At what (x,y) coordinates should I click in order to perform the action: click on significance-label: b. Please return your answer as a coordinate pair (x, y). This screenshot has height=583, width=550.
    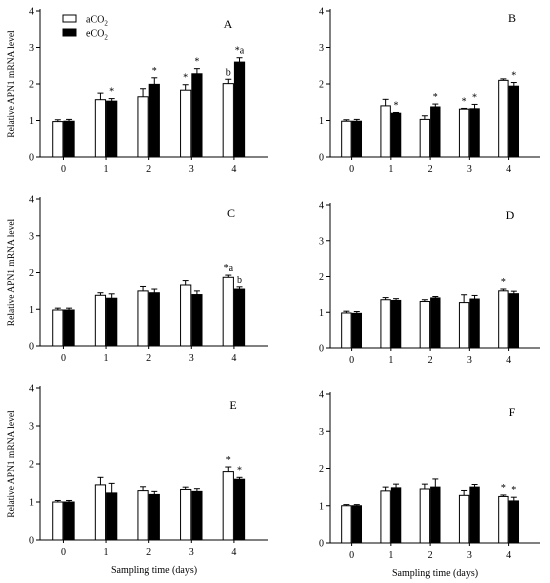
    Looking at the image, I should click on (228, 72).